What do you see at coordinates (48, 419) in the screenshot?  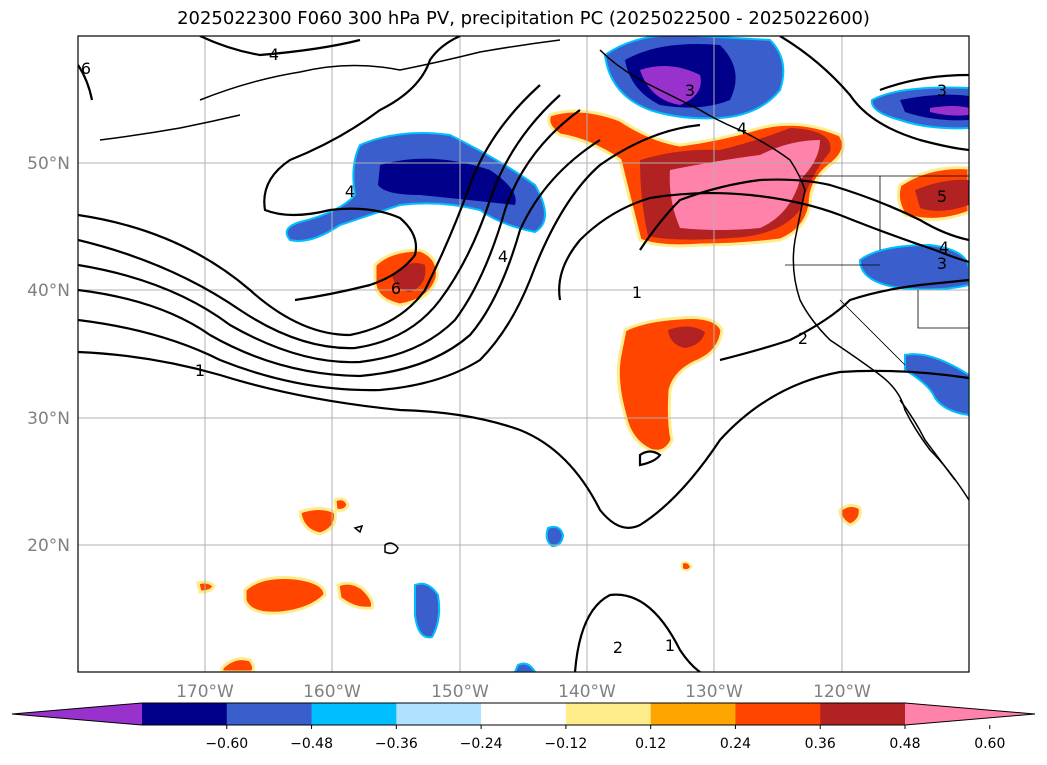 I see `lat-label: 30°N` at bounding box center [48, 419].